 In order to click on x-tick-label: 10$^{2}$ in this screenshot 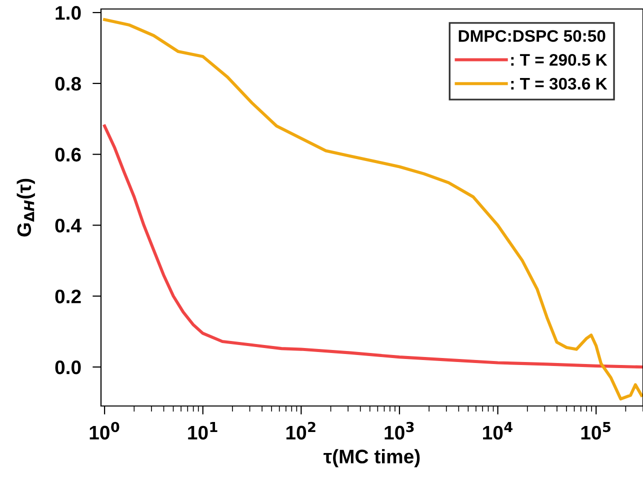, I will do `click(301, 431)`.